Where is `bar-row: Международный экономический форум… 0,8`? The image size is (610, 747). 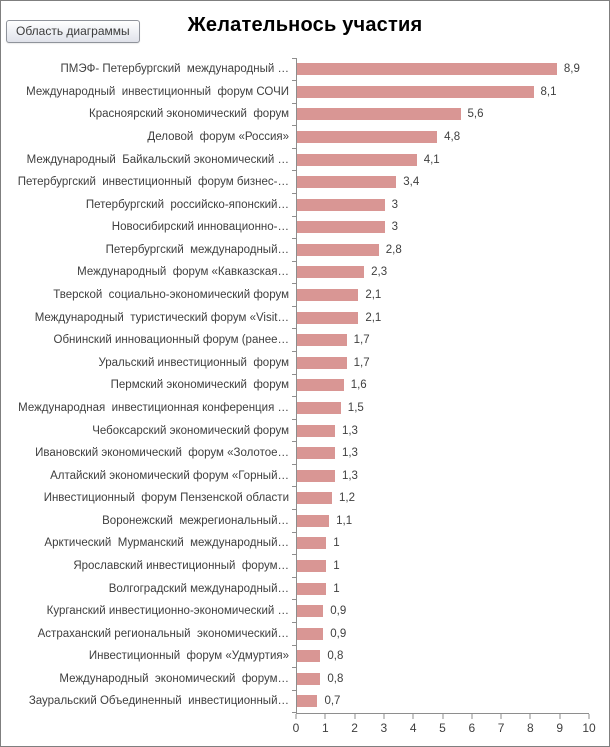
bar-row: Международный экономический форум… 0,8 is located at coordinates (295, 679).